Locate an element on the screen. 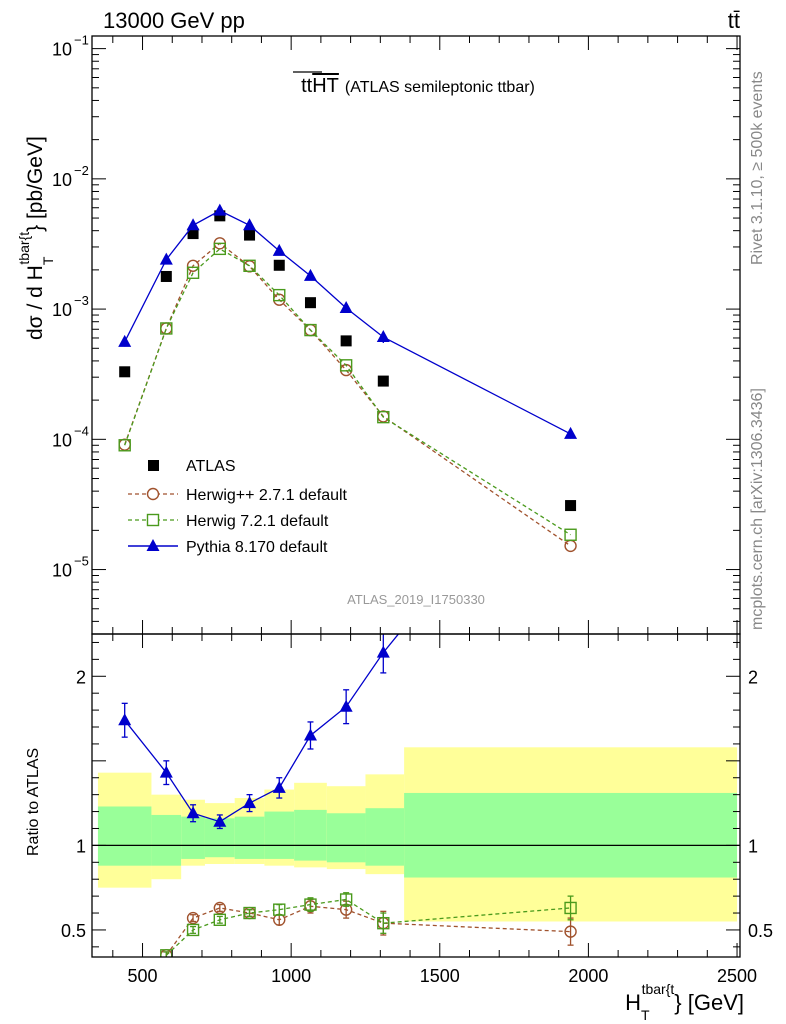 Image resolution: width=786 pixels, height=1024 pixels. x-tick-label: 500 is located at coordinates (143, 976).